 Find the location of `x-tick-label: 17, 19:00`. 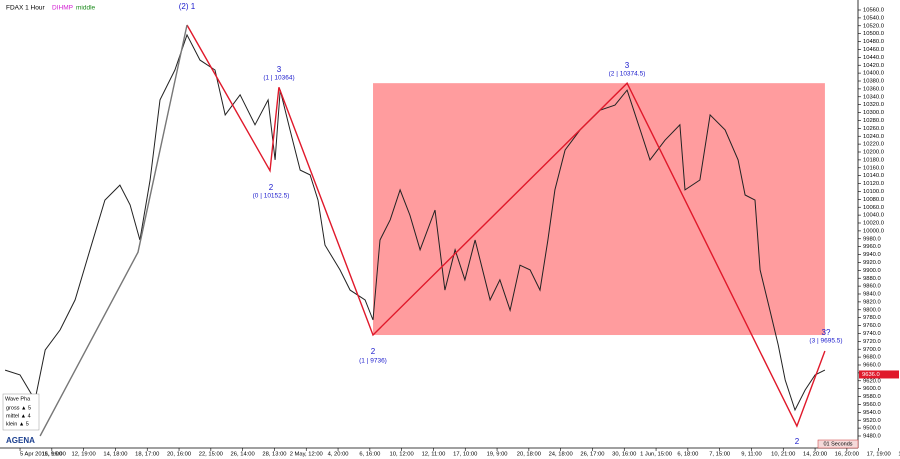

x-tick-label: 17, 19:00 is located at coordinates (879, 455).